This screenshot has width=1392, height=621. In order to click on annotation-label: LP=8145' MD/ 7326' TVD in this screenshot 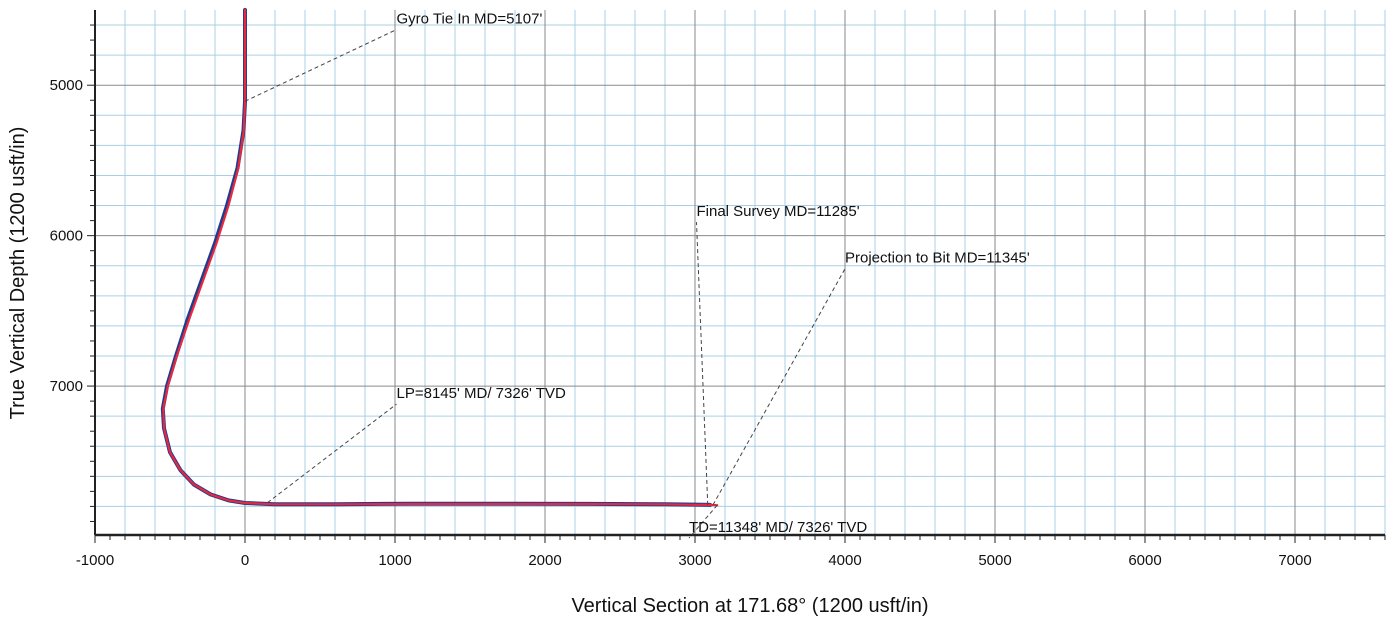, I will do `click(481, 393)`.